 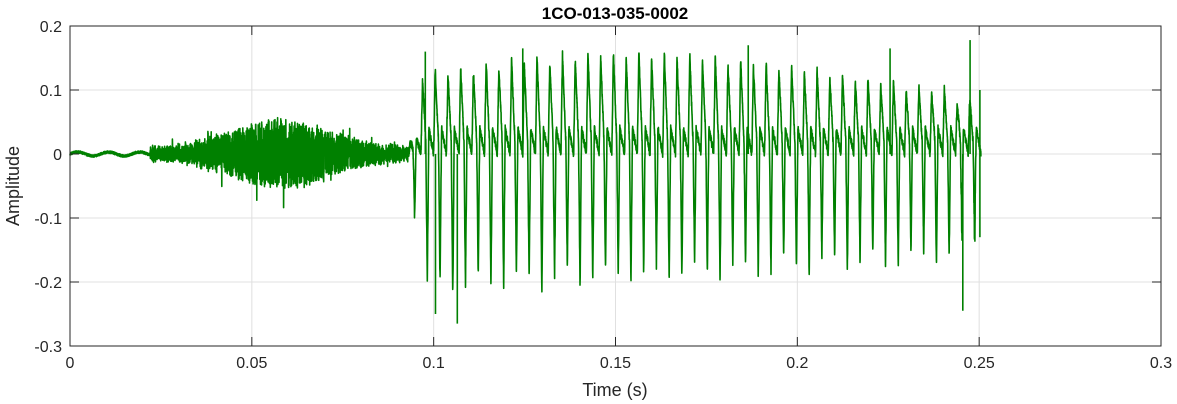 I want to click on y-tick-label: -0.1, so click(x=48, y=219).